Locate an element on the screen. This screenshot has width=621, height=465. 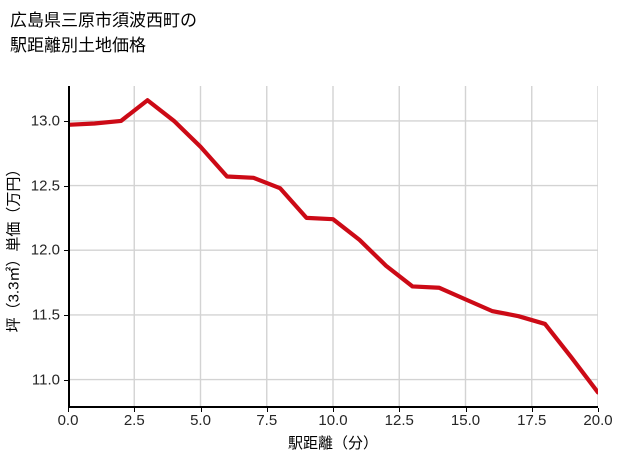
y-tick-label: 12.5 is located at coordinates (45, 186).